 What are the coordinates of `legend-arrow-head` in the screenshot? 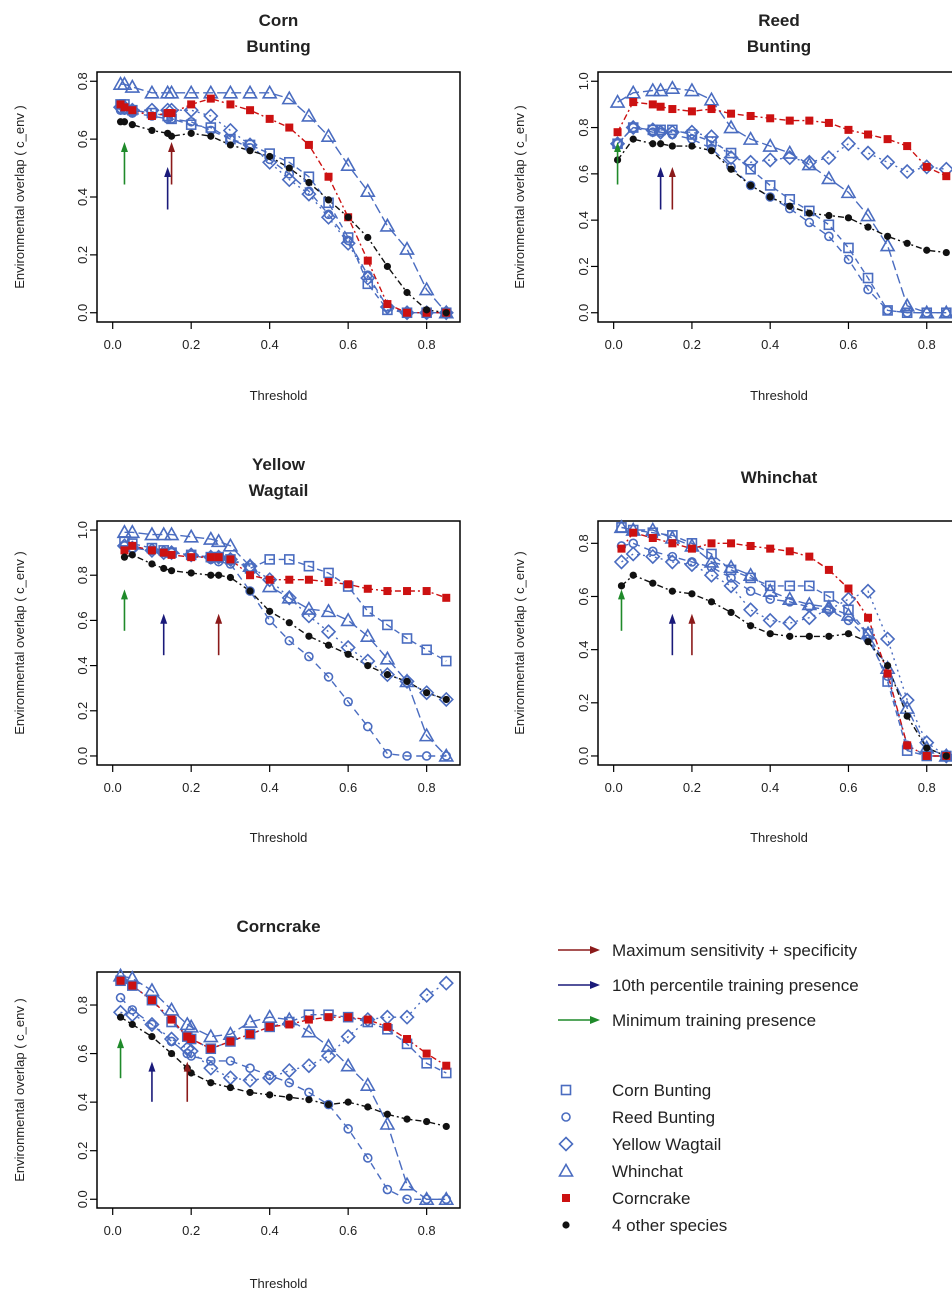 It's located at (595, 950).